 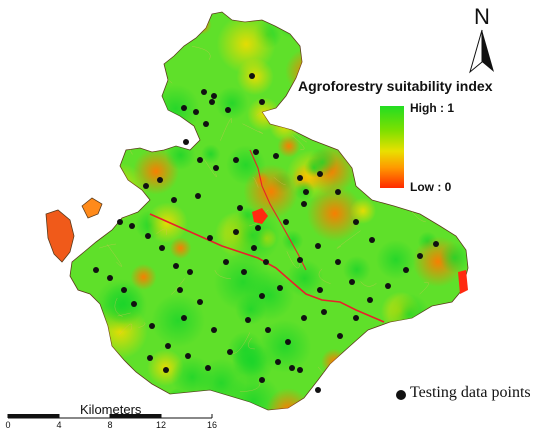 I want to click on north-letter: N, so click(x=482, y=16).